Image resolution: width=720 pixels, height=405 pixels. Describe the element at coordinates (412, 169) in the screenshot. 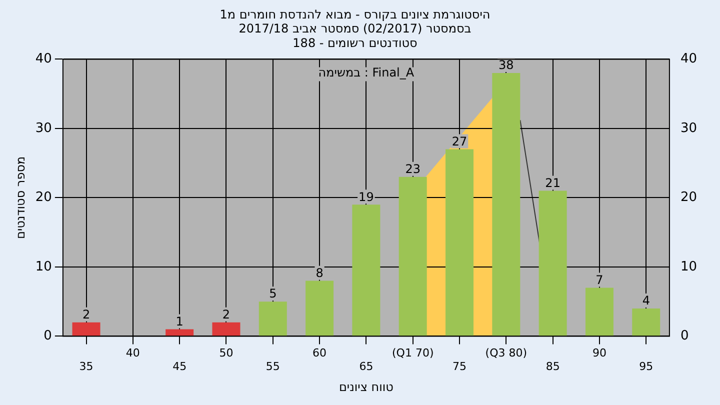

I see `data-label: 23` at that location.